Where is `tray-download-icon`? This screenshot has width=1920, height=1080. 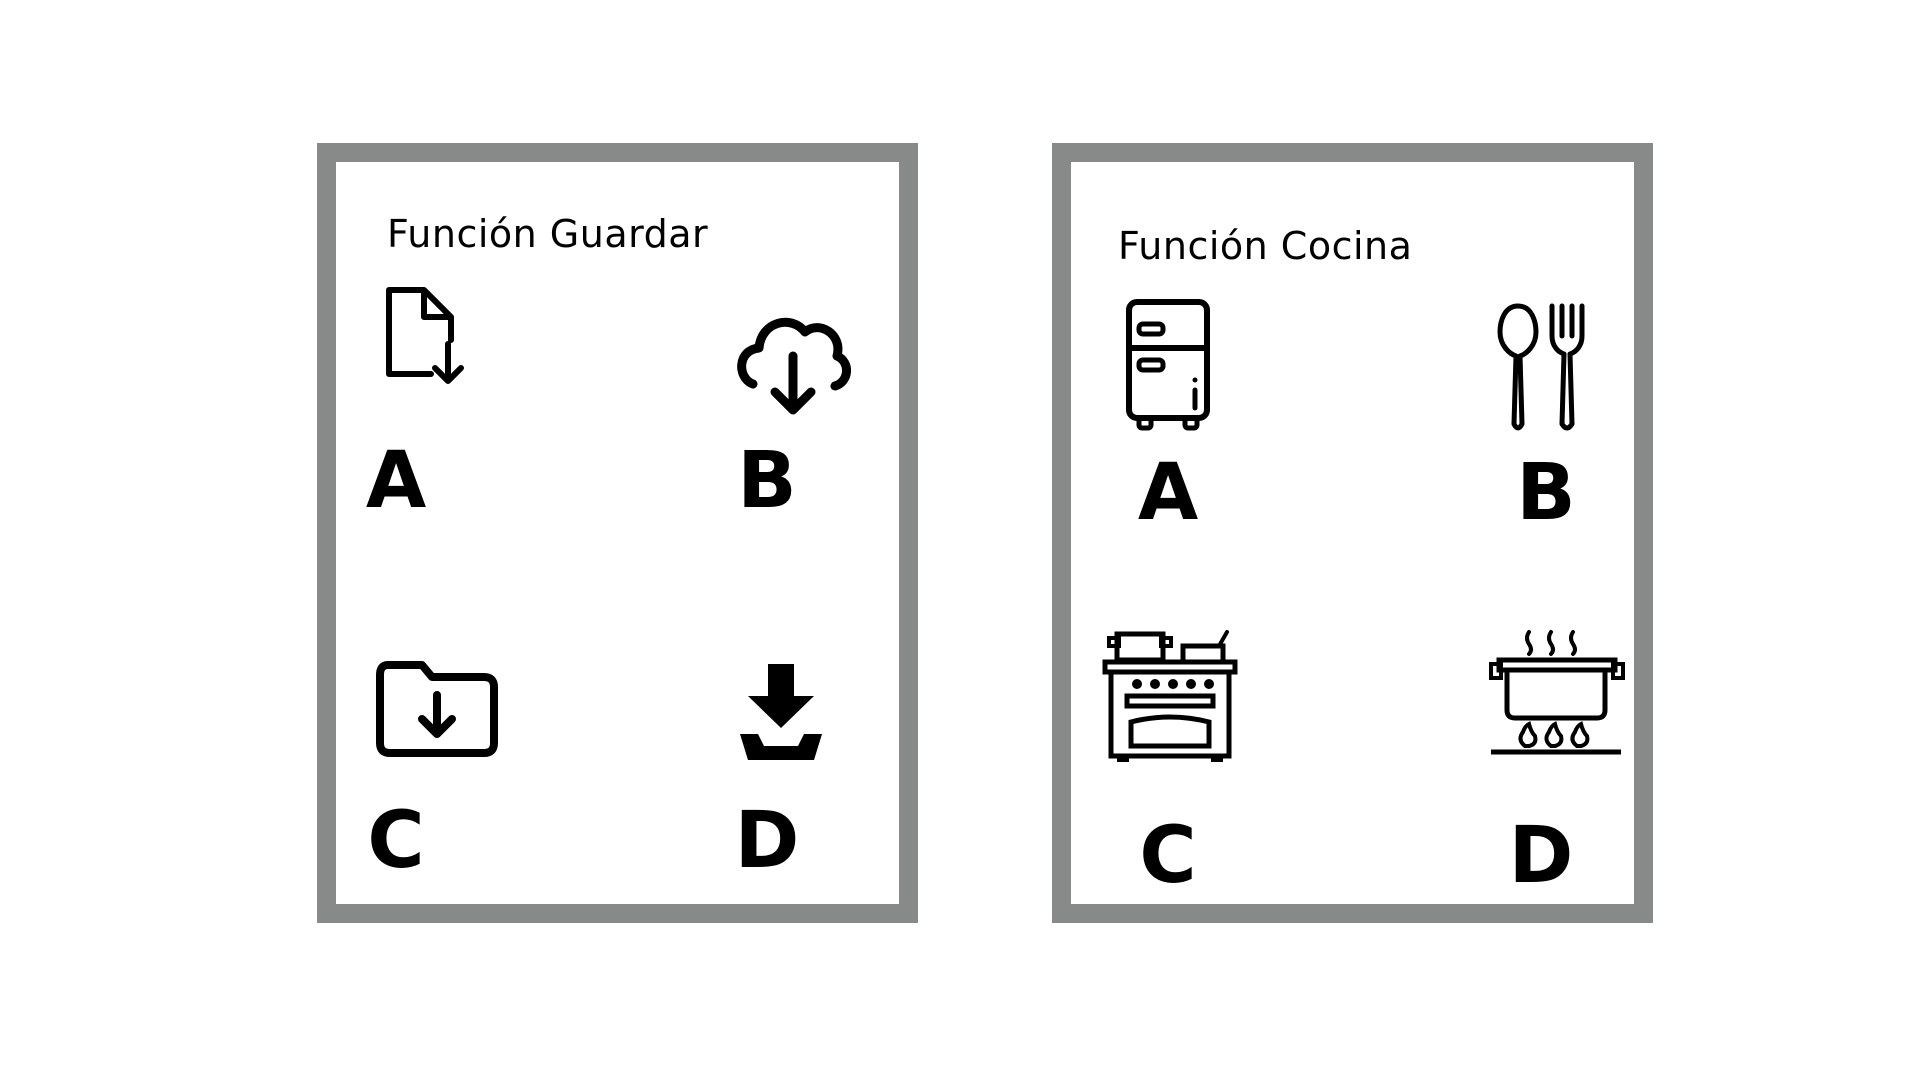
tray-download-icon is located at coordinates (781, 712).